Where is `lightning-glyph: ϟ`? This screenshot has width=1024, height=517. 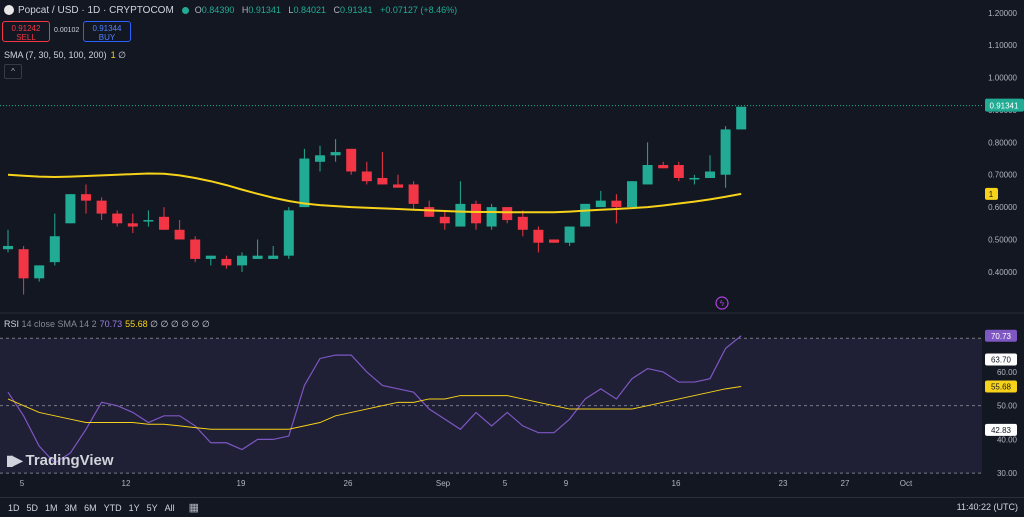
lightning-glyph: ϟ is located at coordinates (722, 303).